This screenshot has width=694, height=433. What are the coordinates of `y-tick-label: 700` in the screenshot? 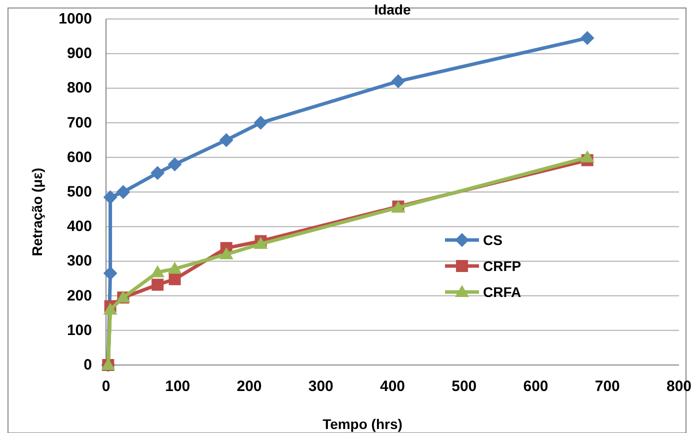 It's located at (79, 123).